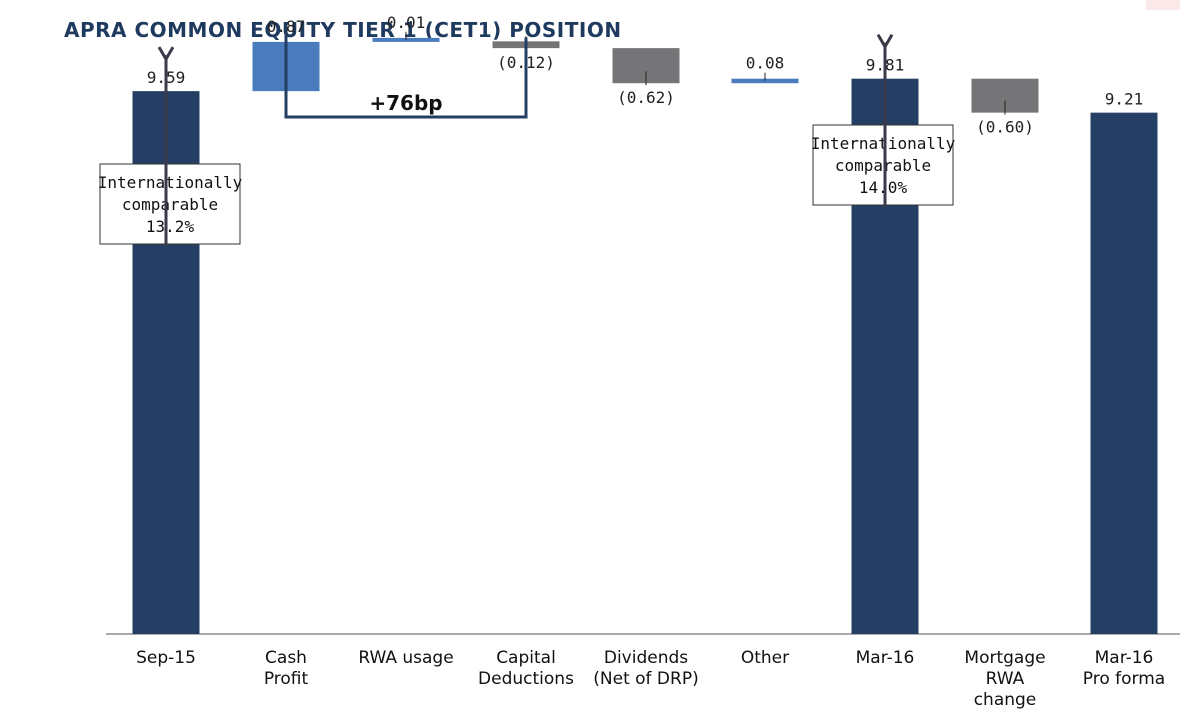 The image size is (1180, 718). I want to click on category-label-2-0: RWA usage, so click(405, 658).